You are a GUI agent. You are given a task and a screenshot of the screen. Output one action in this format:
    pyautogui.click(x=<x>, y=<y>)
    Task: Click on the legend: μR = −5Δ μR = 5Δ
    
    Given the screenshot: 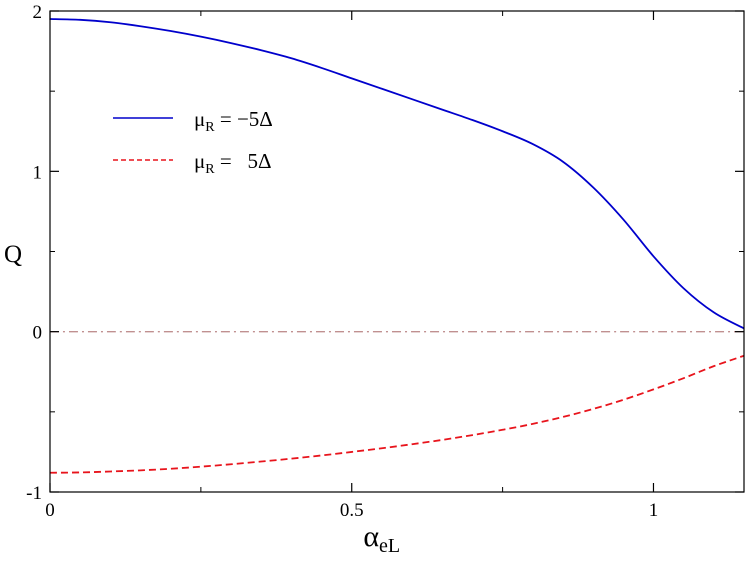 What is the action you would take?
    pyautogui.click(x=193, y=142)
    